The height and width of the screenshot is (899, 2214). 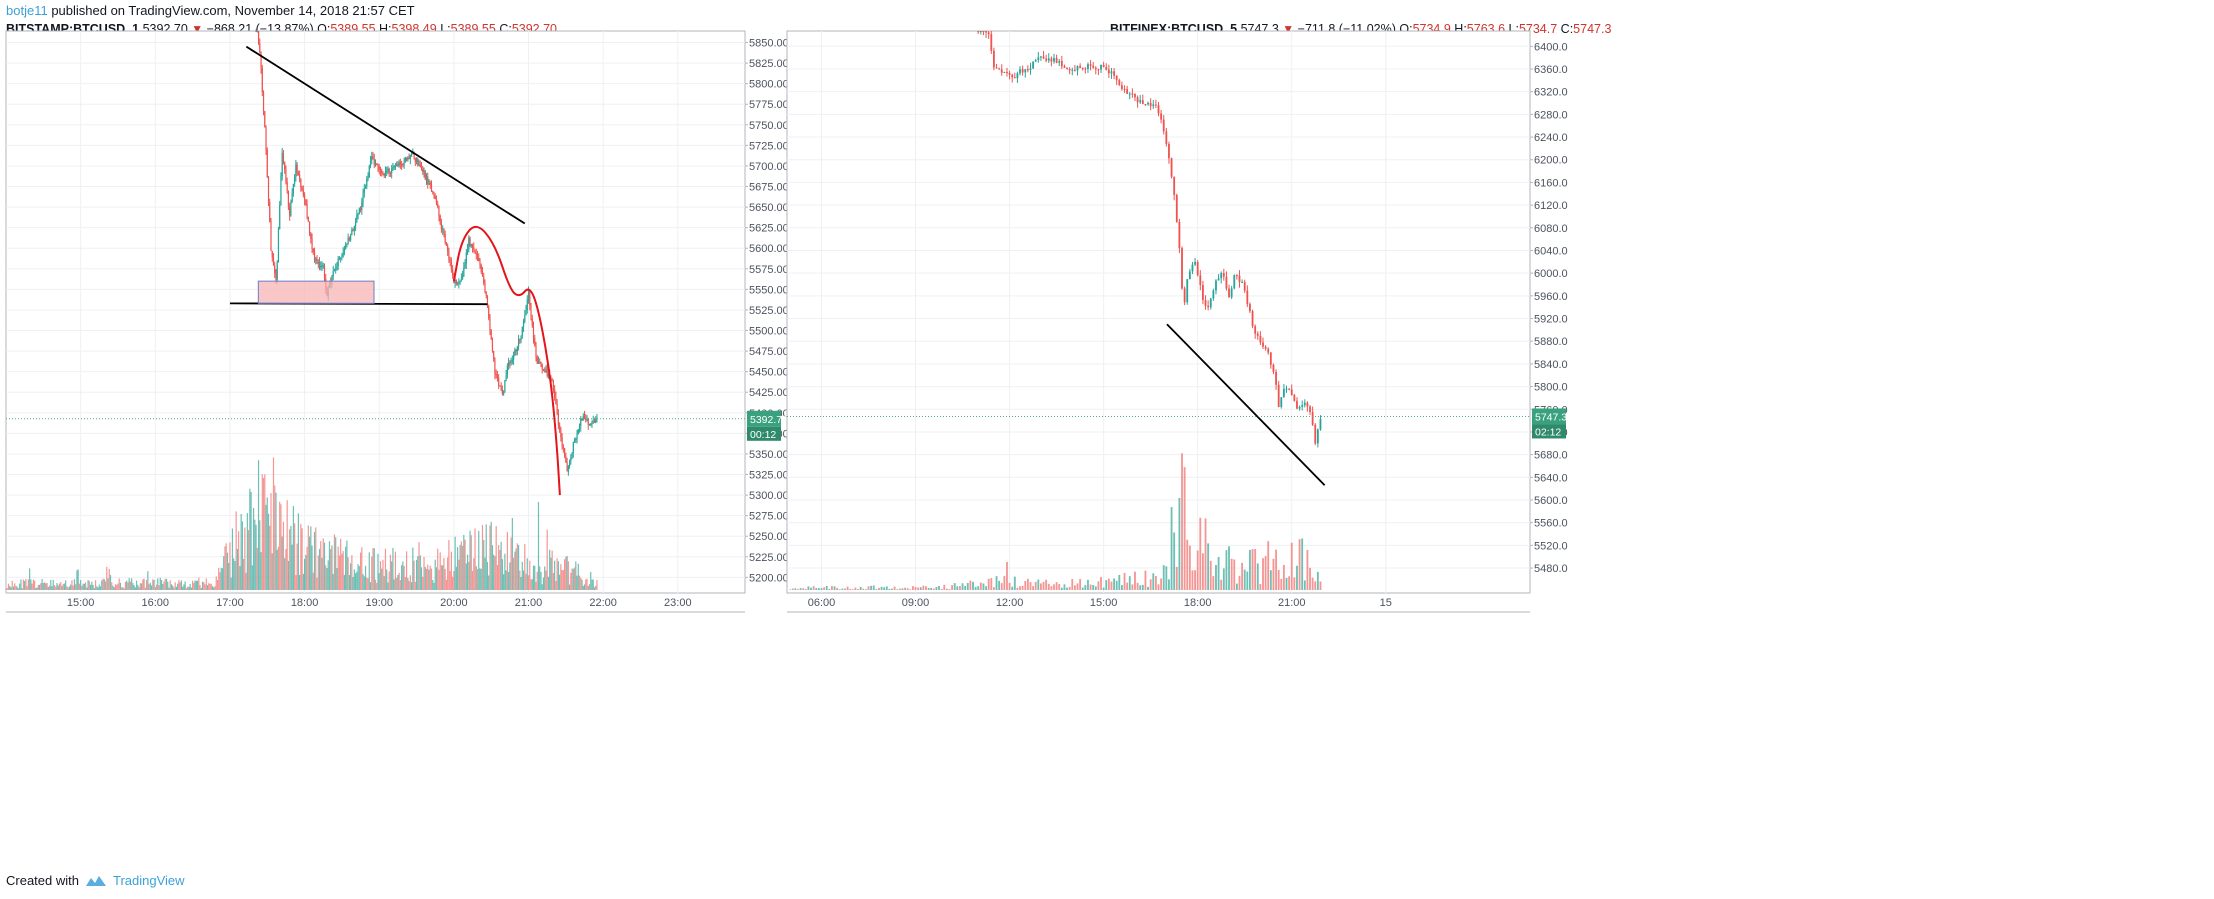 What do you see at coordinates (769, 290) in the screenshot?
I see `left-y-tick-label: 5550.00` at bounding box center [769, 290].